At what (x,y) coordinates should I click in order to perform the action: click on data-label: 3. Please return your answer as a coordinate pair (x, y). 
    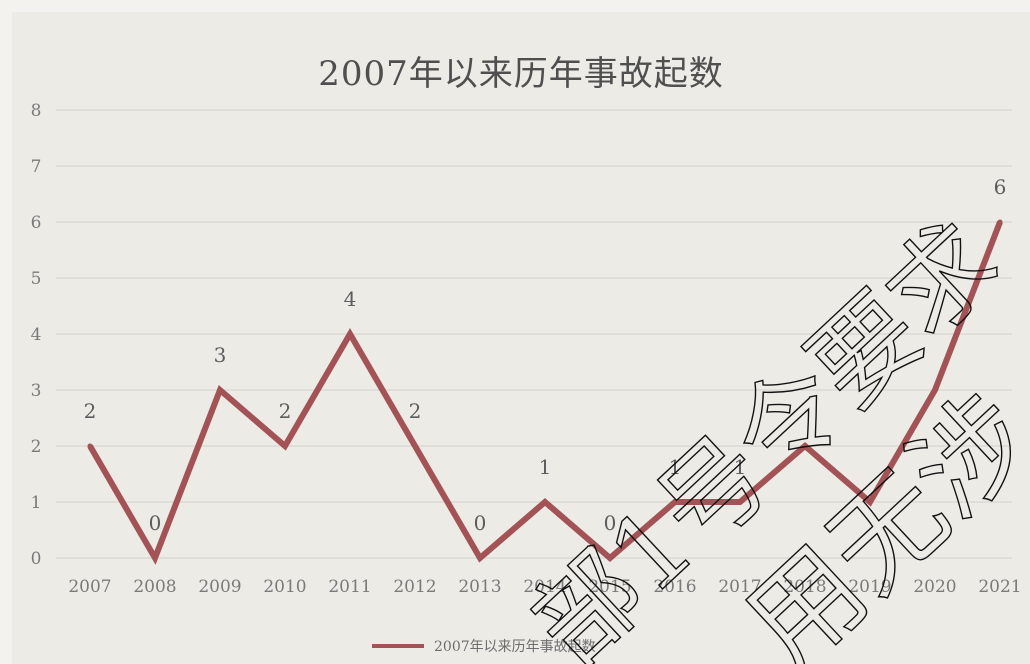
    Looking at the image, I should click on (220, 355).